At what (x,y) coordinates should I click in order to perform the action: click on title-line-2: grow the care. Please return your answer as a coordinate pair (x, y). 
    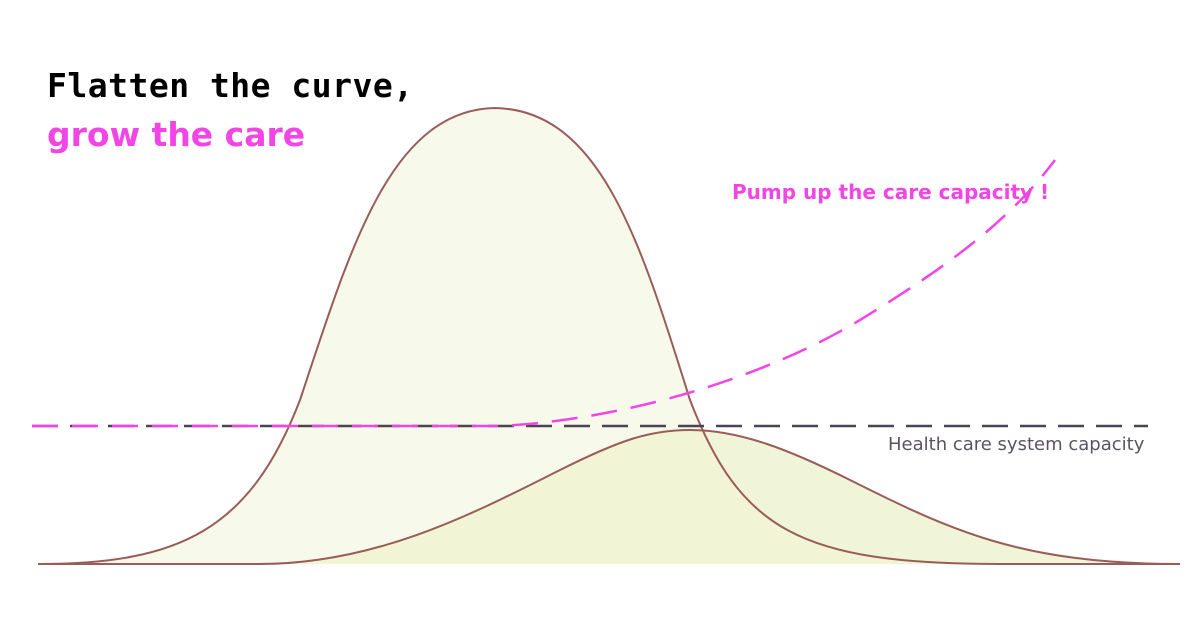
    Looking at the image, I should click on (176, 134).